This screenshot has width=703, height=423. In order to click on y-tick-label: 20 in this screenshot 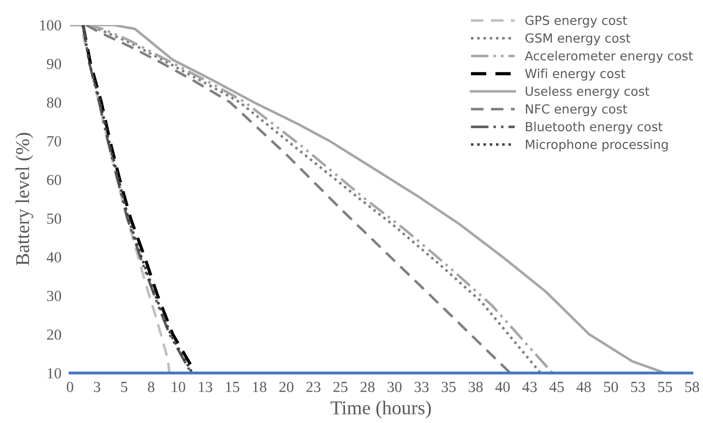, I will do `click(54, 334)`.